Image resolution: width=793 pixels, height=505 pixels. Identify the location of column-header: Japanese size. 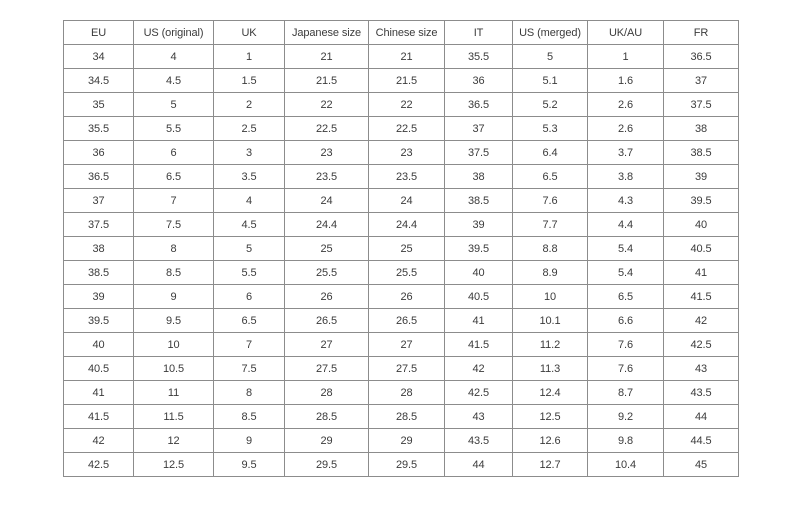
(326, 32).